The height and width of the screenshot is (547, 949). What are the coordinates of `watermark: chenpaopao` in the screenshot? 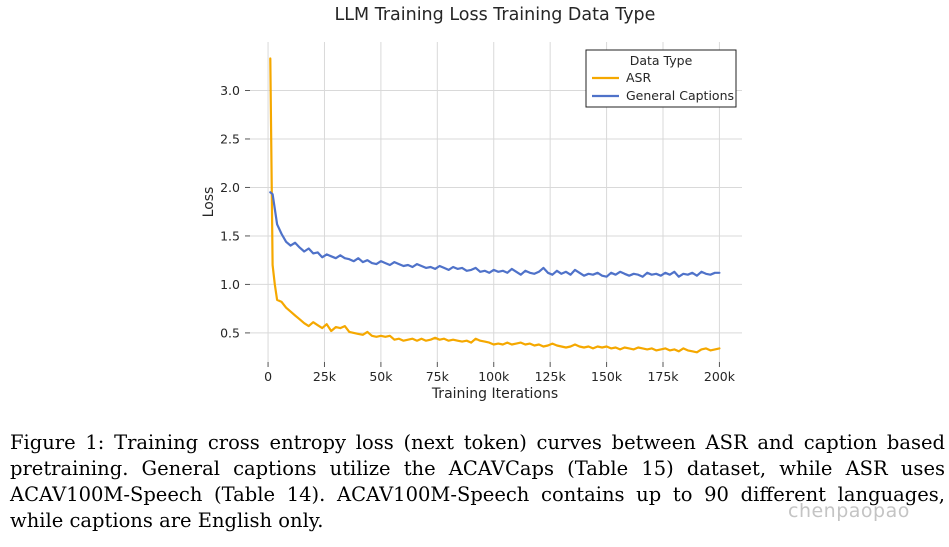 It's located at (849, 511).